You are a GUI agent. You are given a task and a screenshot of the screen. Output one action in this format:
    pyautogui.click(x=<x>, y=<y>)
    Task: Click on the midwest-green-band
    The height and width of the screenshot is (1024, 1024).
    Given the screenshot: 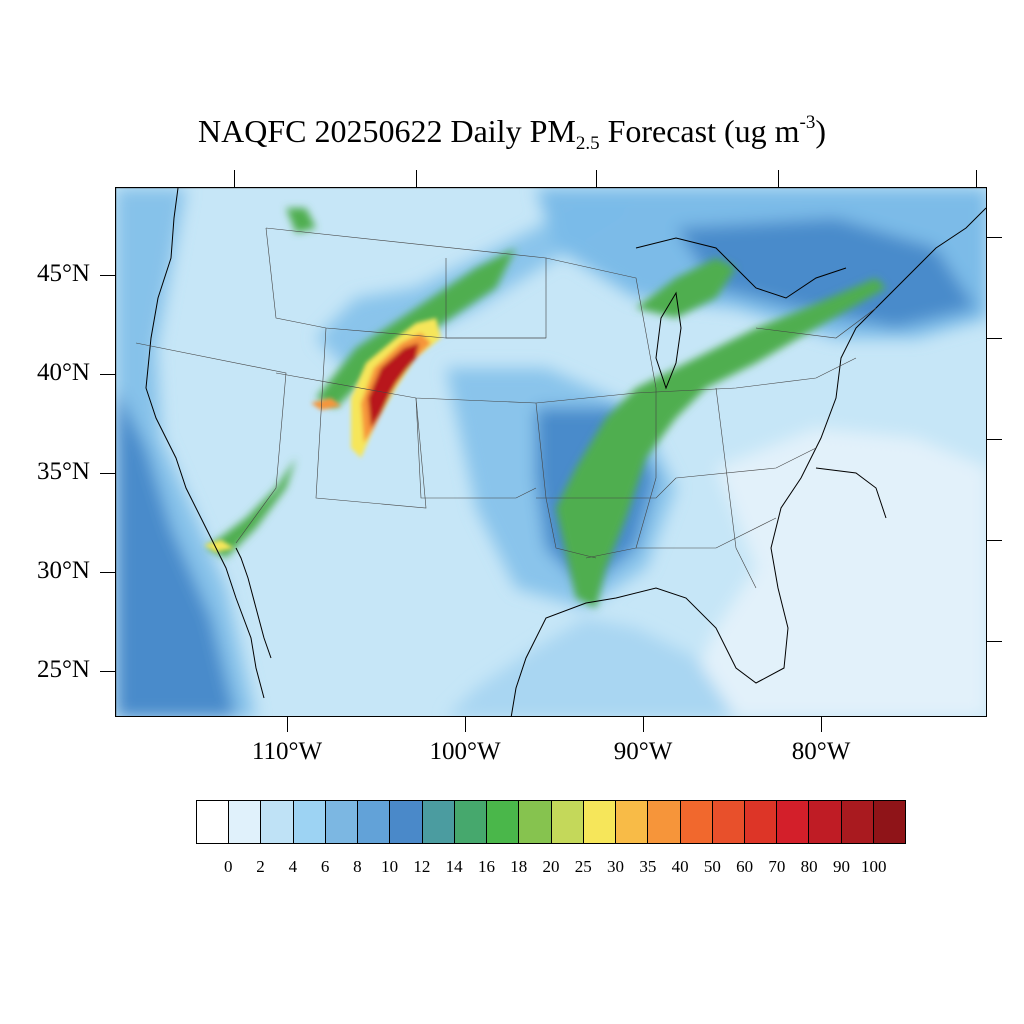 What is the action you would take?
    pyautogui.click(x=721, y=443)
    